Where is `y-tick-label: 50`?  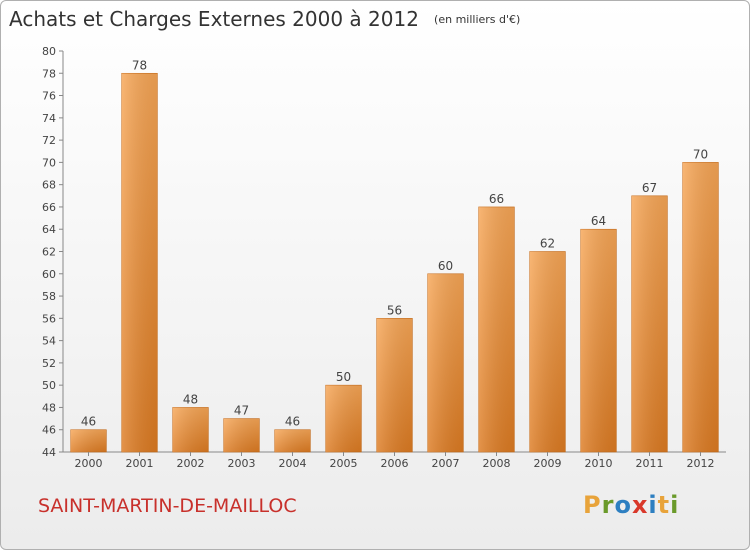
y-tick-label: 50 is located at coordinates (49, 385).